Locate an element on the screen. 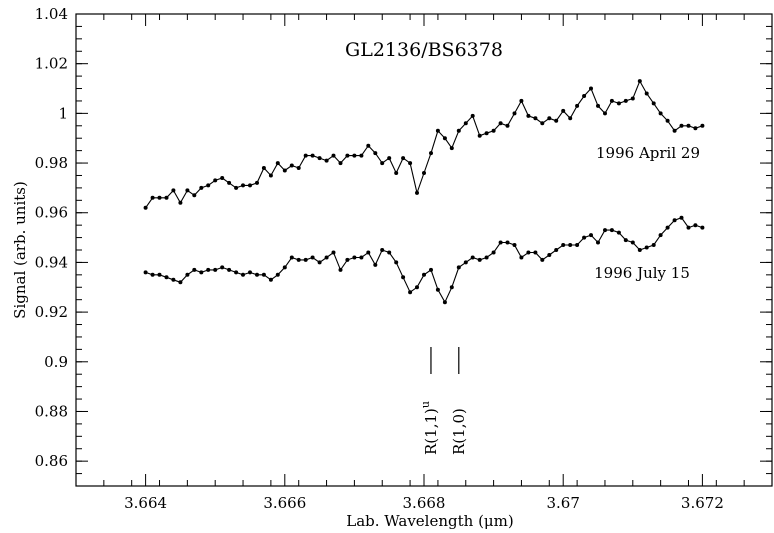 The height and width of the screenshot is (533, 774). x-tick-labels: 3.664 3.666 3.668 3.67 3.672 is located at coordinates (424, 503).